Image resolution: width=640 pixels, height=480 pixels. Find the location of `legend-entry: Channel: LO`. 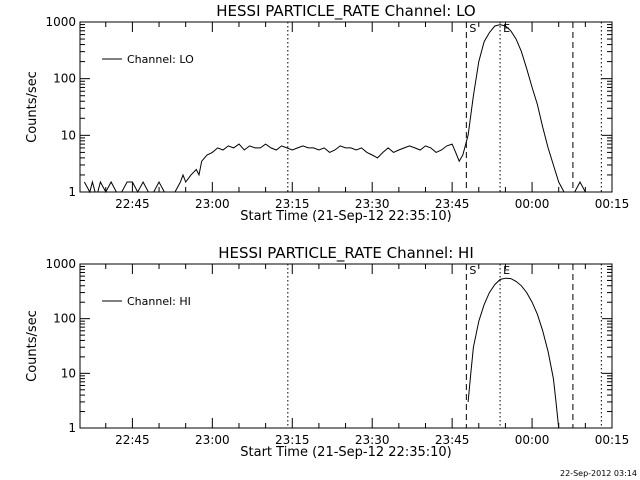

legend-entry: Channel: LO is located at coordinates (160, 59).